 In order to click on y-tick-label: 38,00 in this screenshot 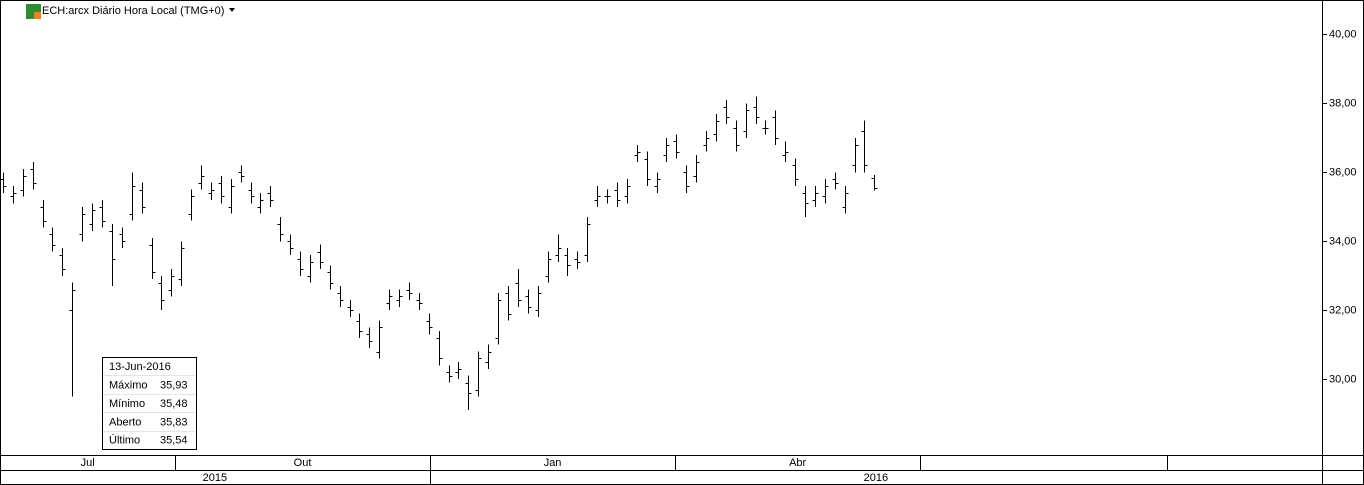, I will do `click(1343, 103)`.